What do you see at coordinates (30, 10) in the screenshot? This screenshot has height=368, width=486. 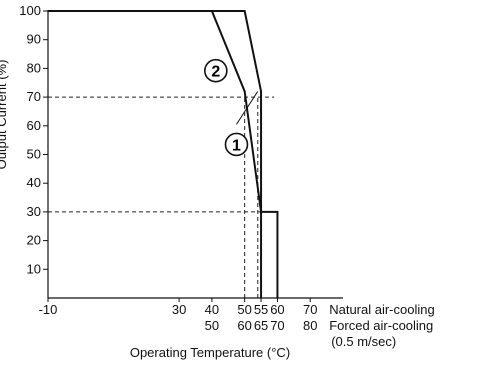 I see `y-tick-label: 100` at bounding box center [30, 10].